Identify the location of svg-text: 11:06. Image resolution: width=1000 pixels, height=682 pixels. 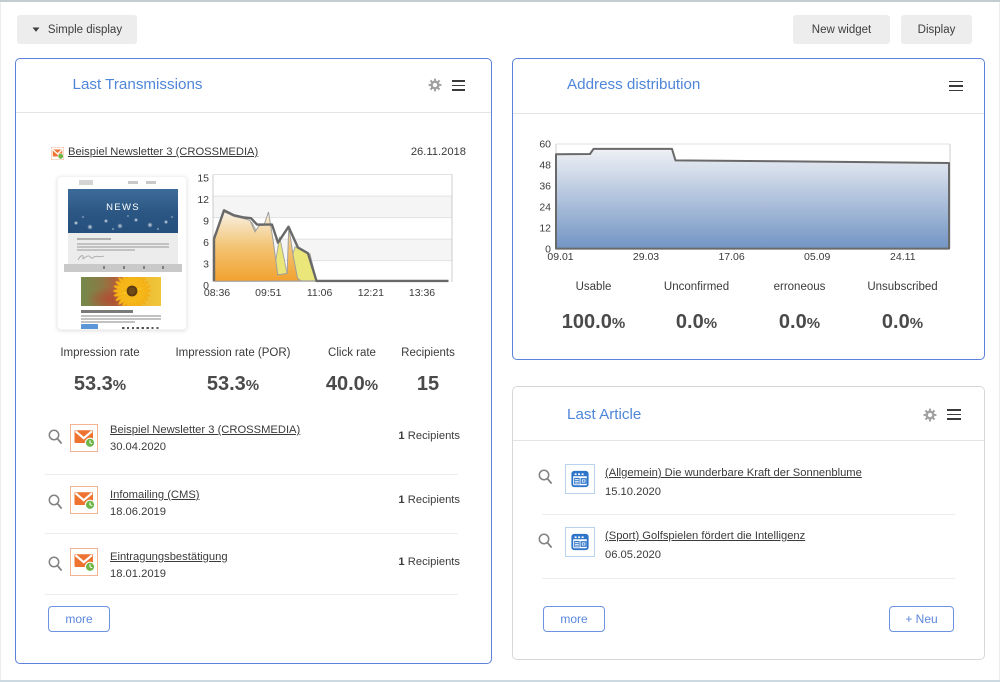
(320, 293).